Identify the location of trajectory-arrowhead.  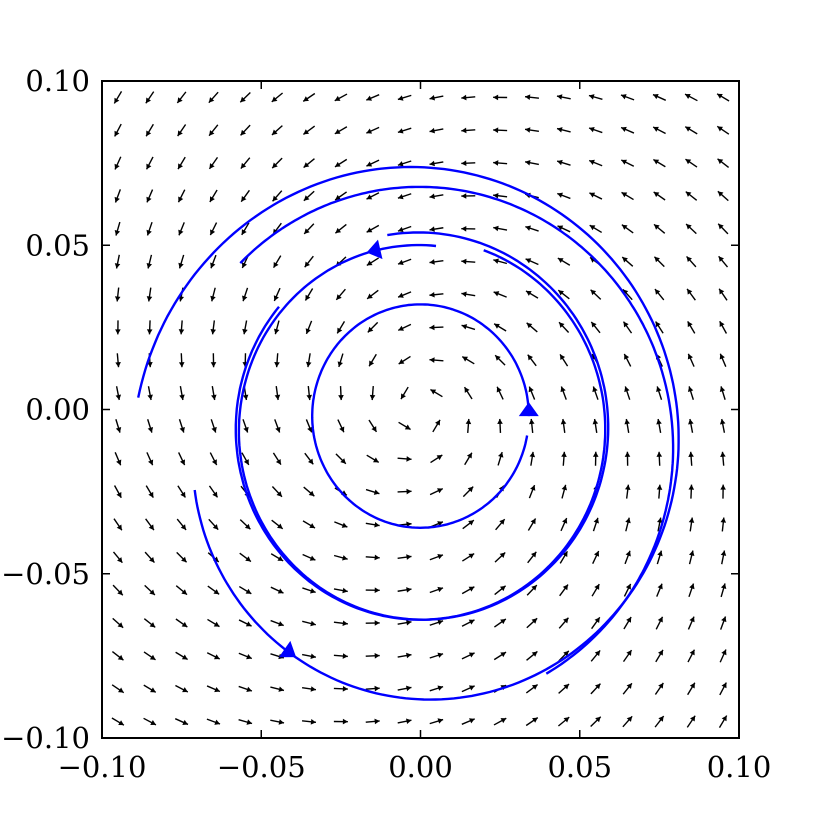
(528, 409).